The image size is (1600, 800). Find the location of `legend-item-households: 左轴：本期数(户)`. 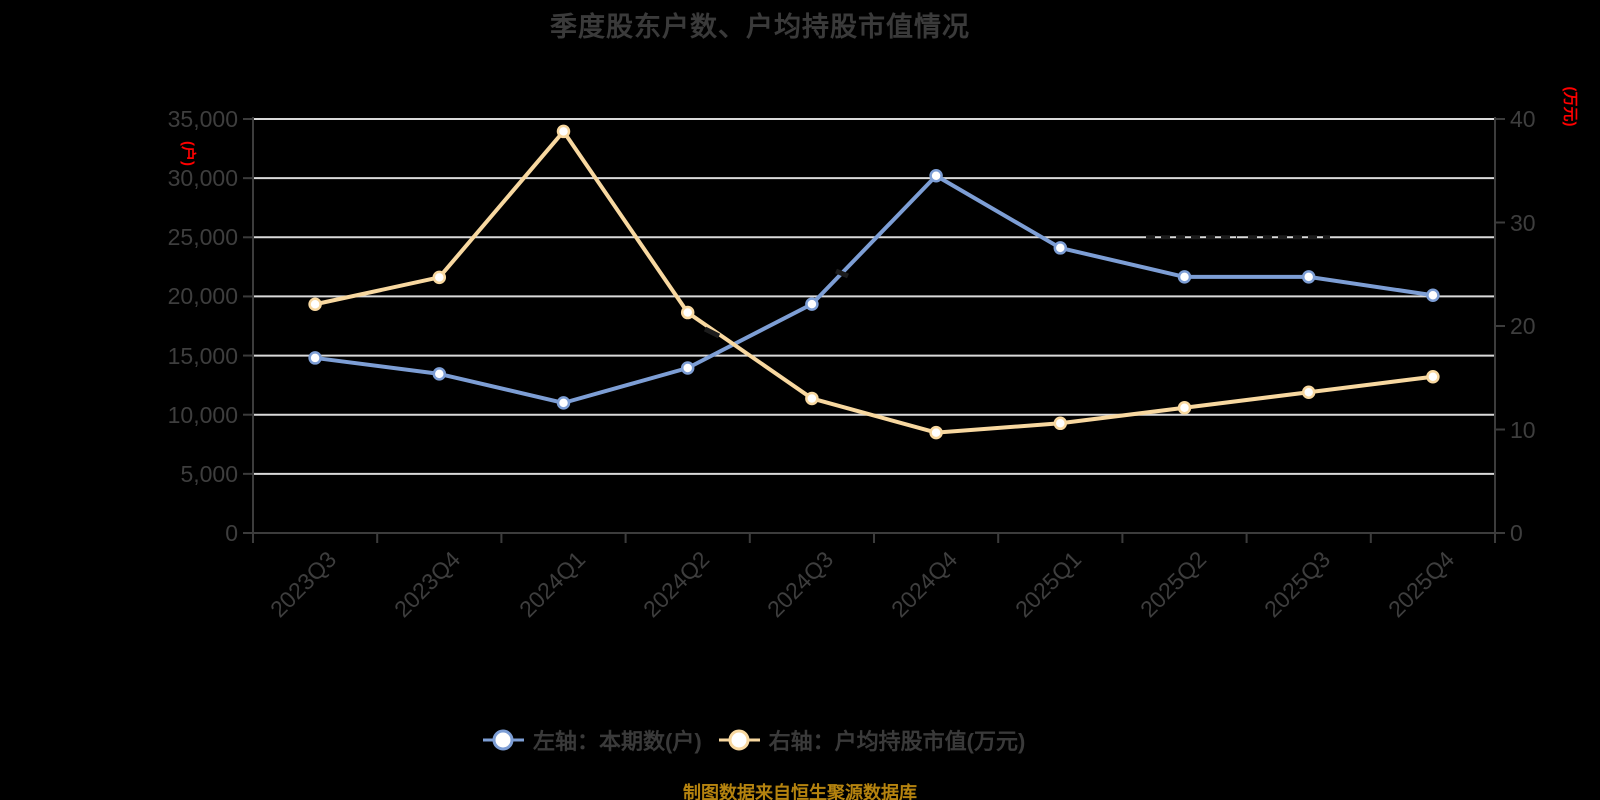

legend-item-households: 左轴：本期数(户) is located at coordinates (592, 740).